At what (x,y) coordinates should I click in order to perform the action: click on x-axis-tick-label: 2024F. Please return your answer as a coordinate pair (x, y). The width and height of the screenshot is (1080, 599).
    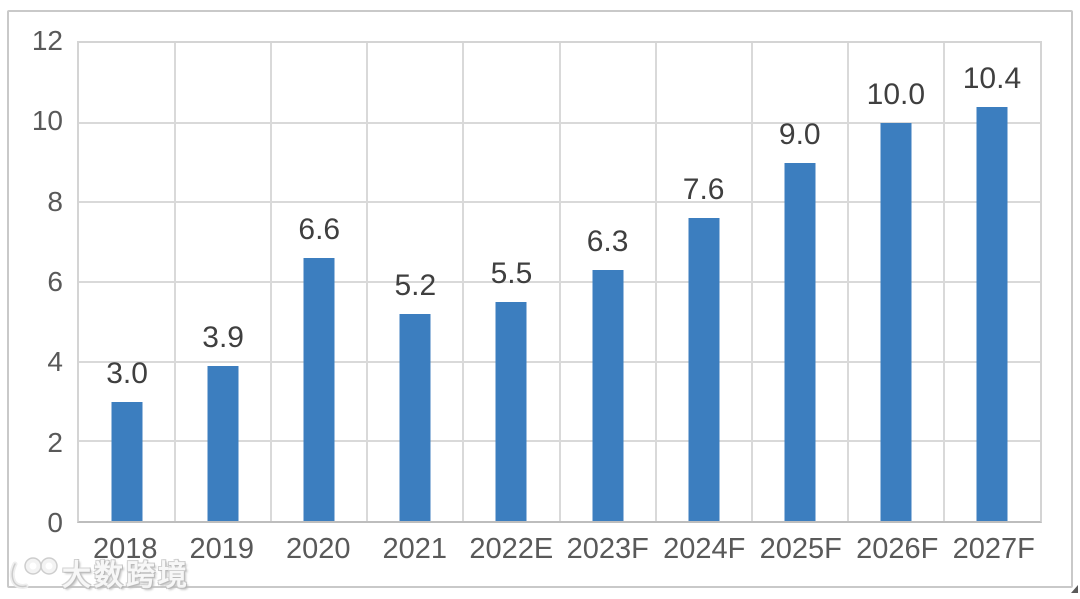
    Looking at the image, I should click on (704, 549).